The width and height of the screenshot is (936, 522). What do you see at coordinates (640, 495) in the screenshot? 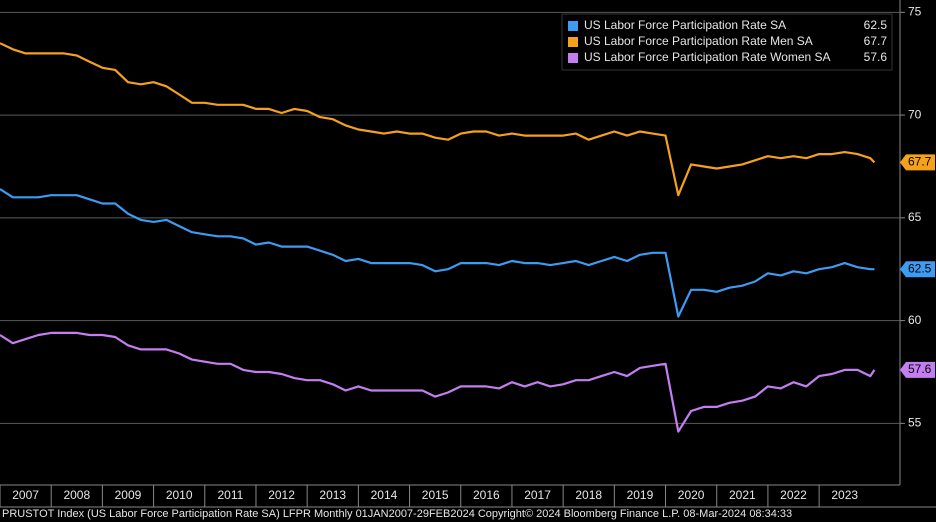
I see `x-tick-label: 2019` at bounding box center [640, 495].